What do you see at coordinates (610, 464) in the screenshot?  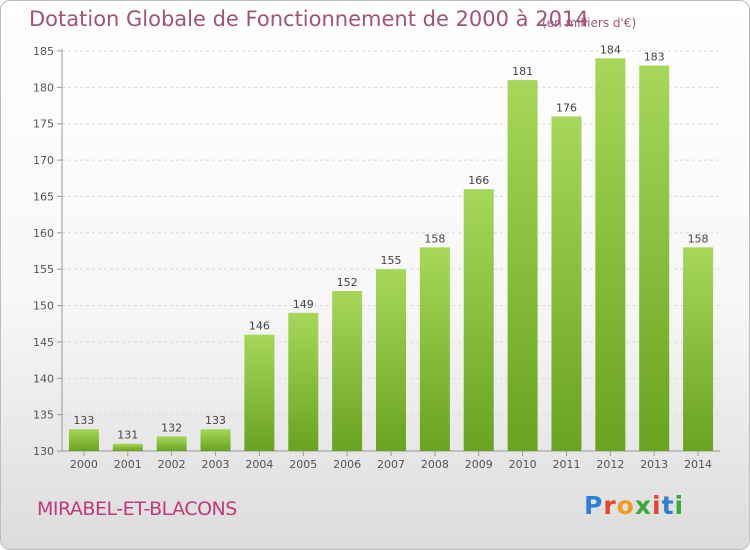 I see `x-tick-label-2012: 2012` at bounding box center [610, 464].